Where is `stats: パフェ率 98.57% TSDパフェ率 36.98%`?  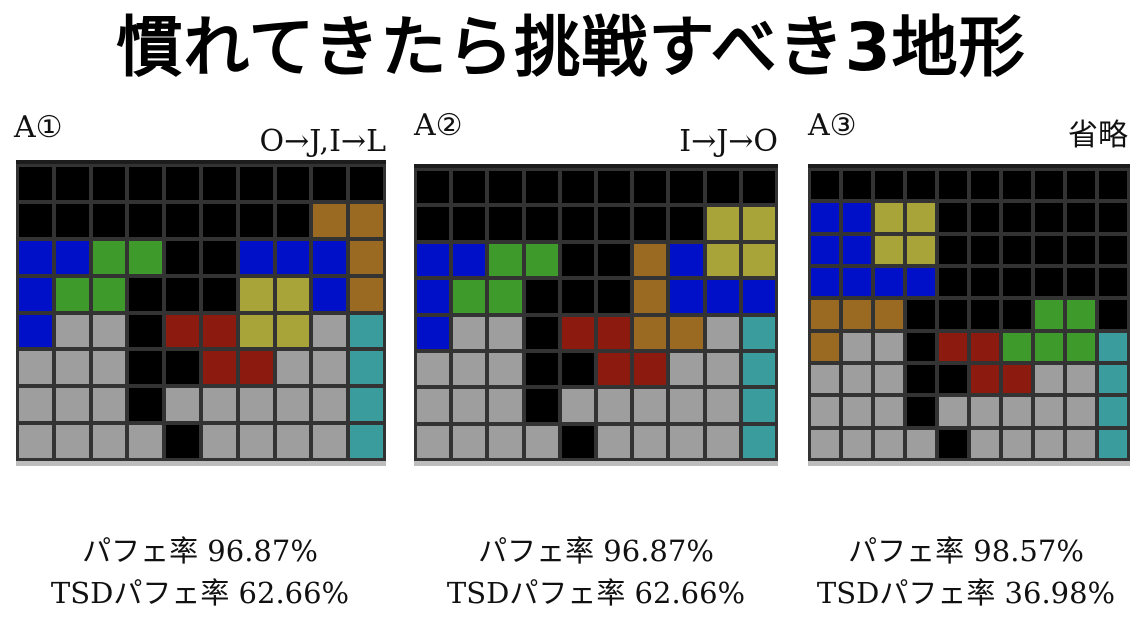 stats: パフェ率 98.57% TSDパフェ率 36.98% is located at coordinates (966, 572).